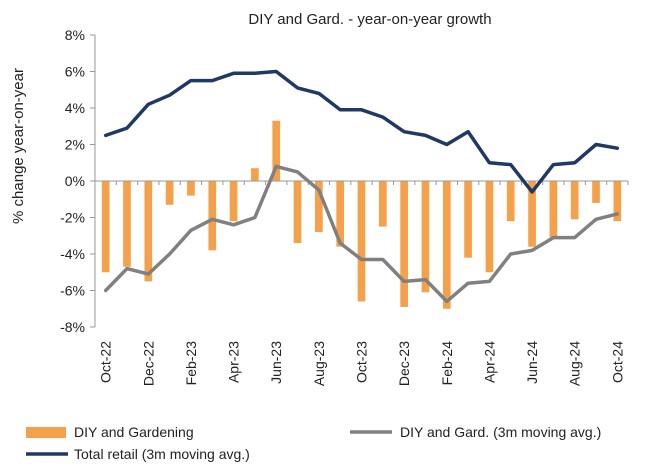 The height and width of the screenshot is (464, 650). What do you see at coordinates (75, 72) in the screenshot?
I see `y-tick-label: 6%` at bounding box center [75, 72].